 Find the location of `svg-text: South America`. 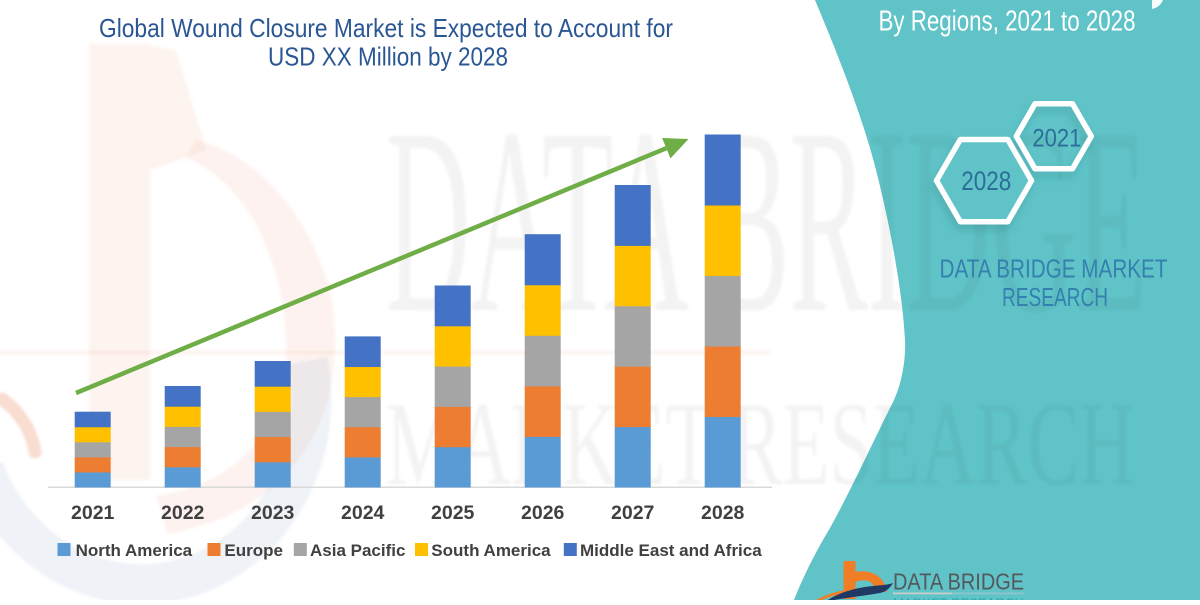

svg-text: South America is located at coordinates (491, 550).